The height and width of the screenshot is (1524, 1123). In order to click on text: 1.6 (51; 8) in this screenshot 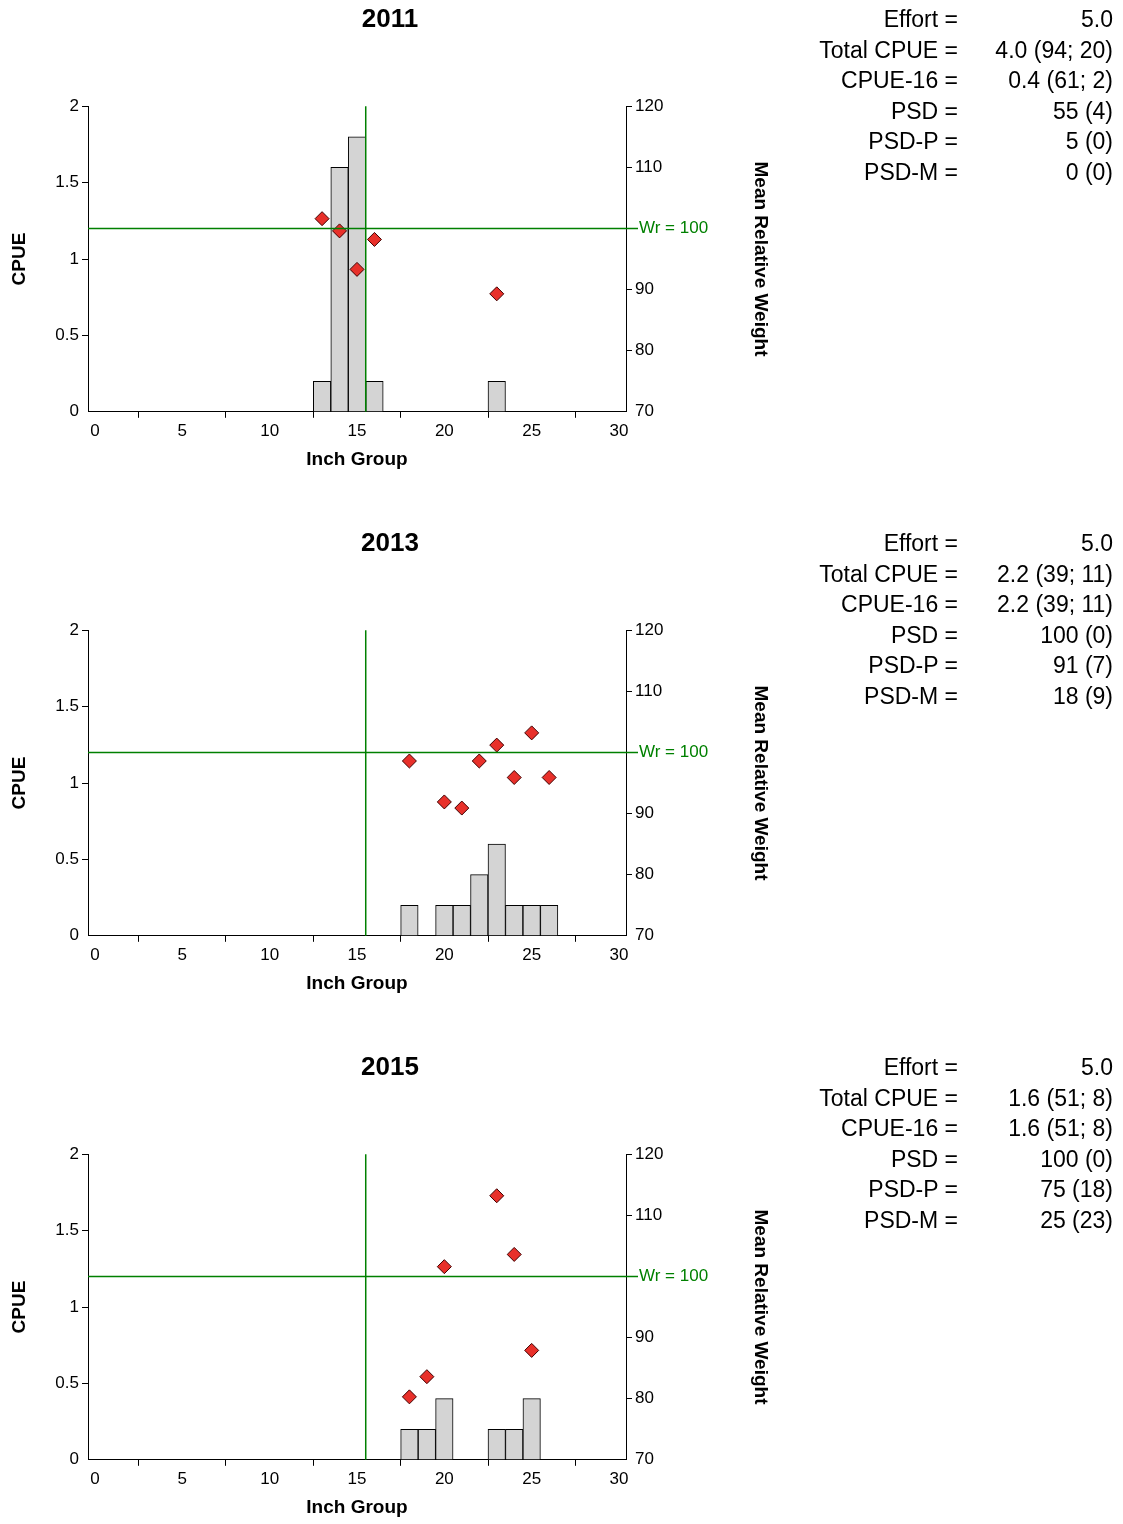, I will do `click(1060, 1098)`.